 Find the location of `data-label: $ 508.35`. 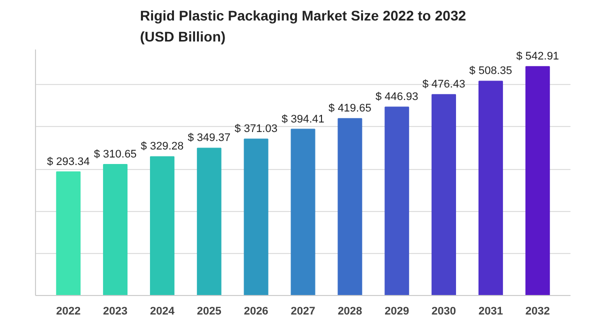

data-label: $ 508.35 is located at coordinates (490, 71).